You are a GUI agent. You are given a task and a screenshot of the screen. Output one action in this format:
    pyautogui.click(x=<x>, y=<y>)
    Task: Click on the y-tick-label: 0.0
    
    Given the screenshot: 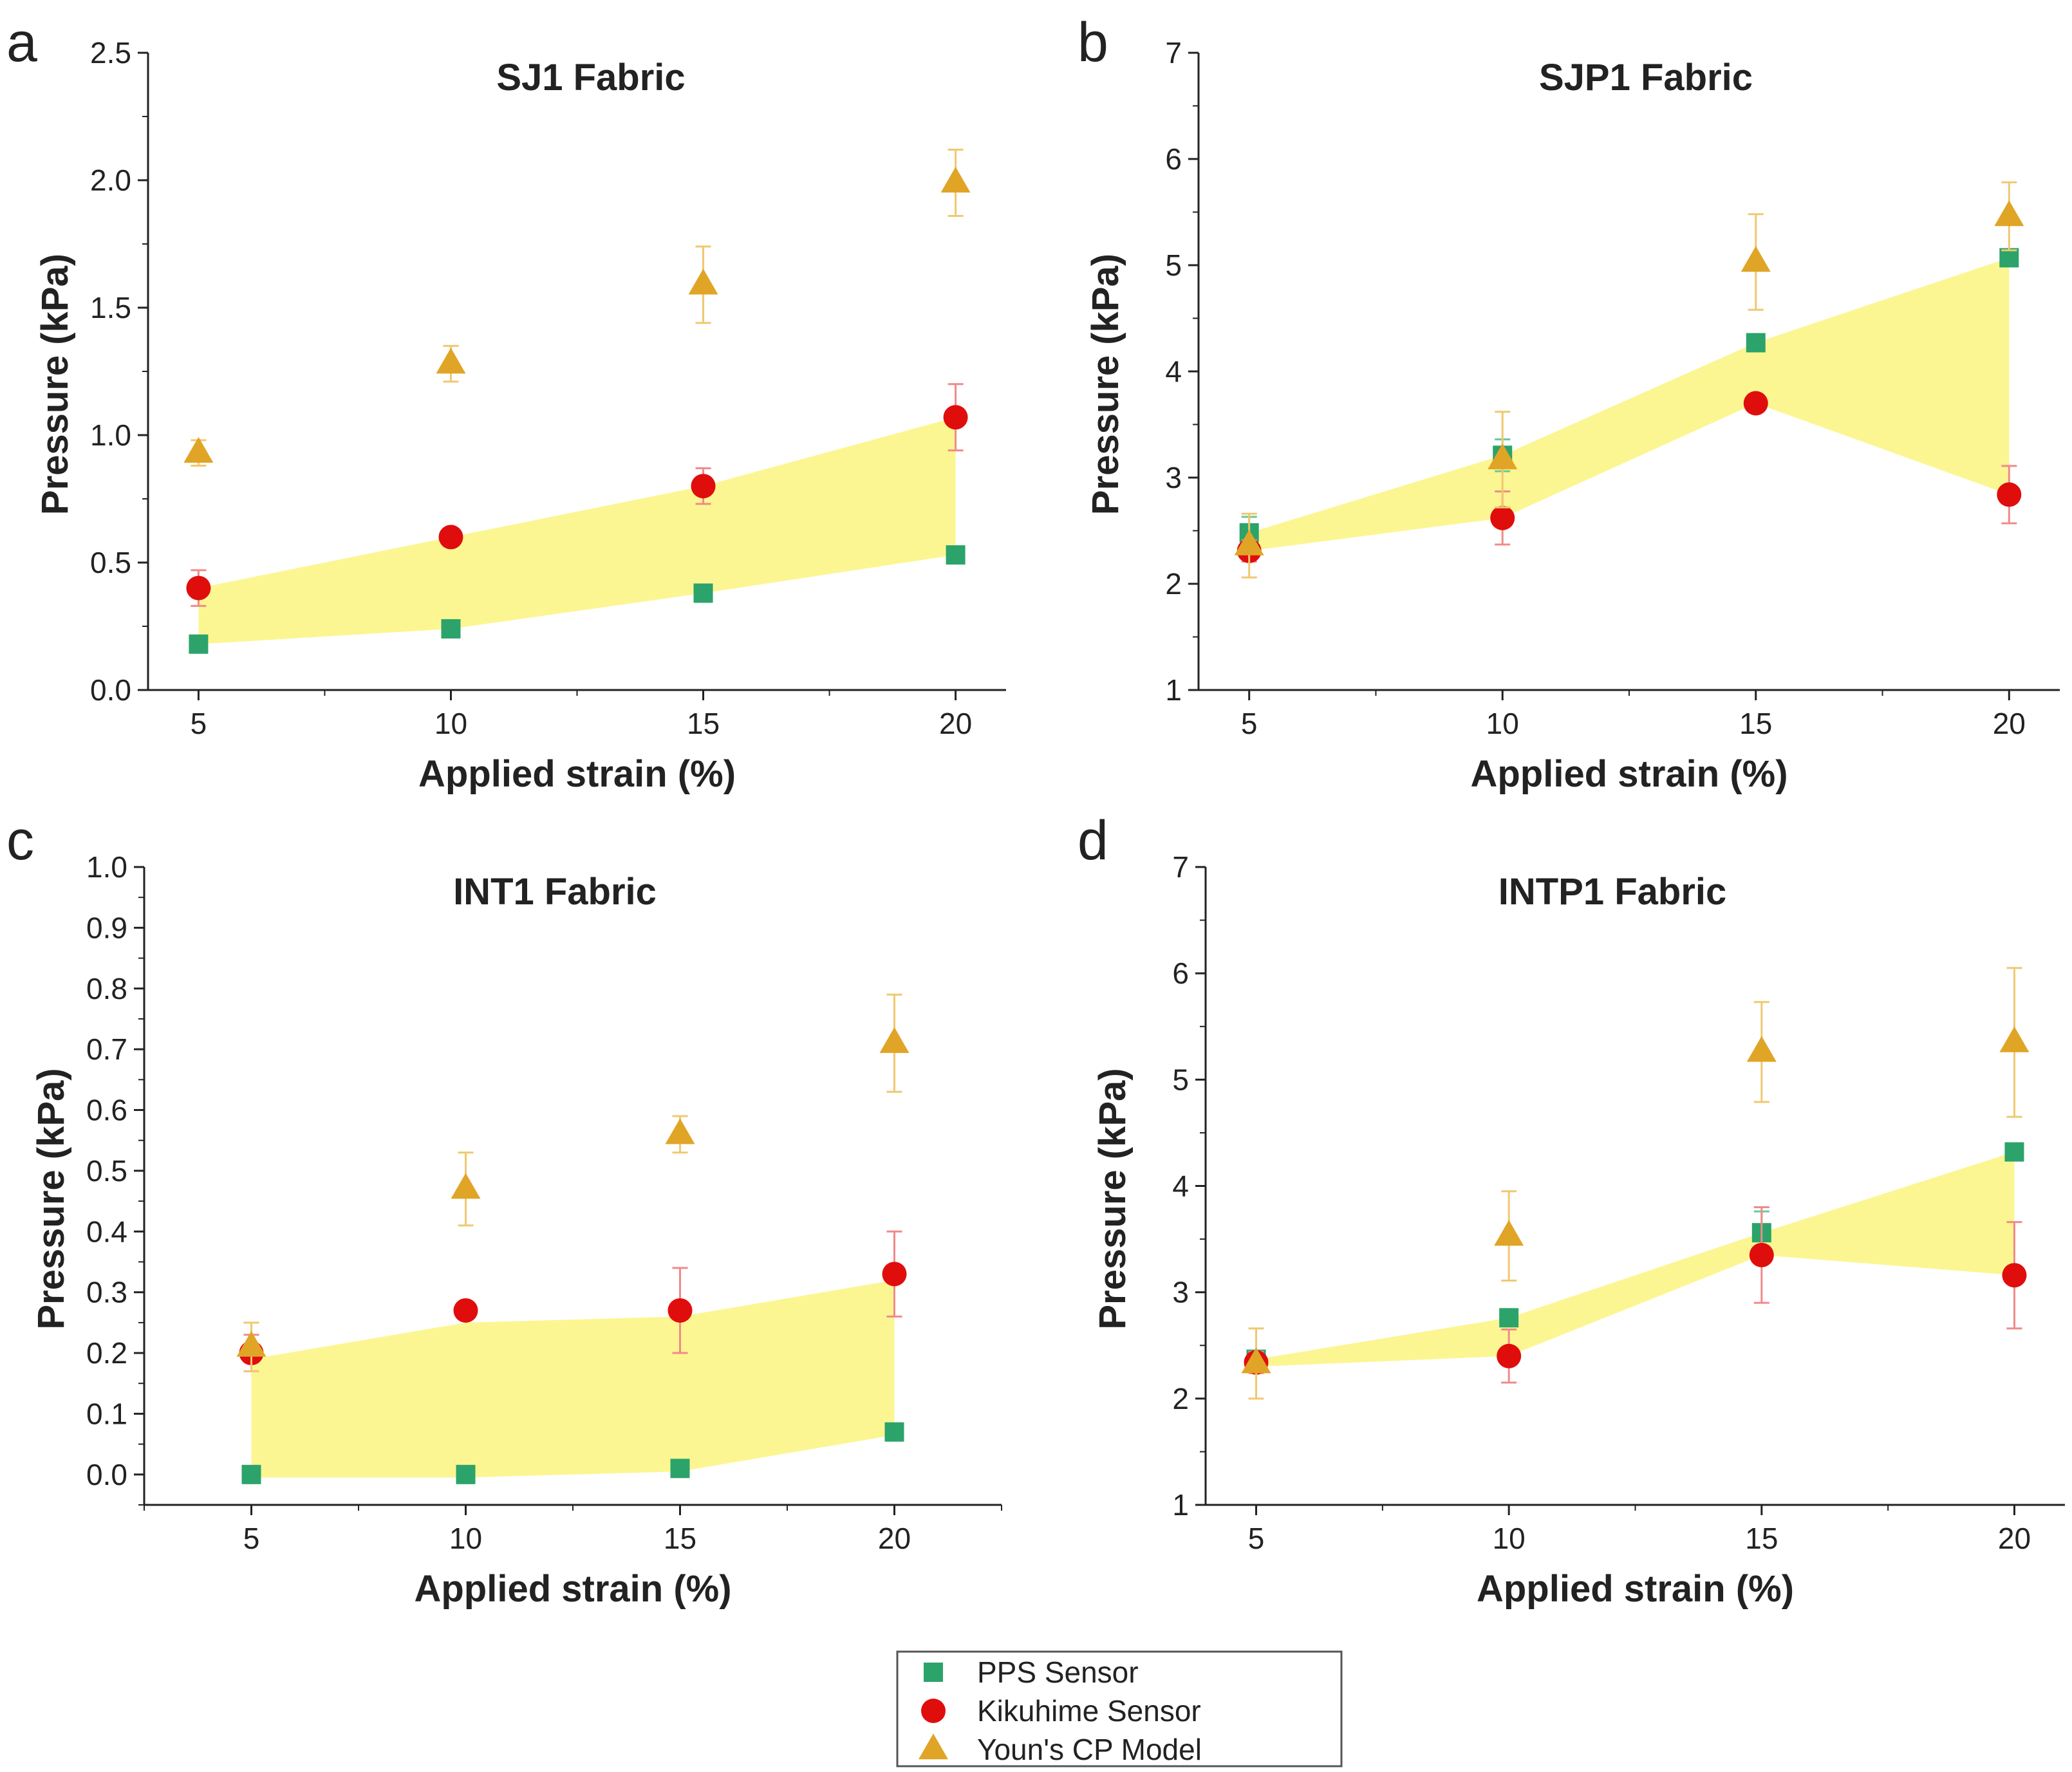 What is the action you would take?
    pyautogui.click(x=106, y=1474)
    